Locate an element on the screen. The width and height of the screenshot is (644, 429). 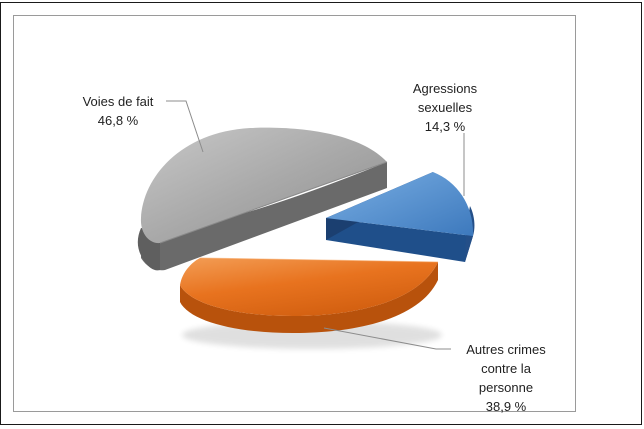
label-line: Voies de fait is located at coordinates (118, 101).